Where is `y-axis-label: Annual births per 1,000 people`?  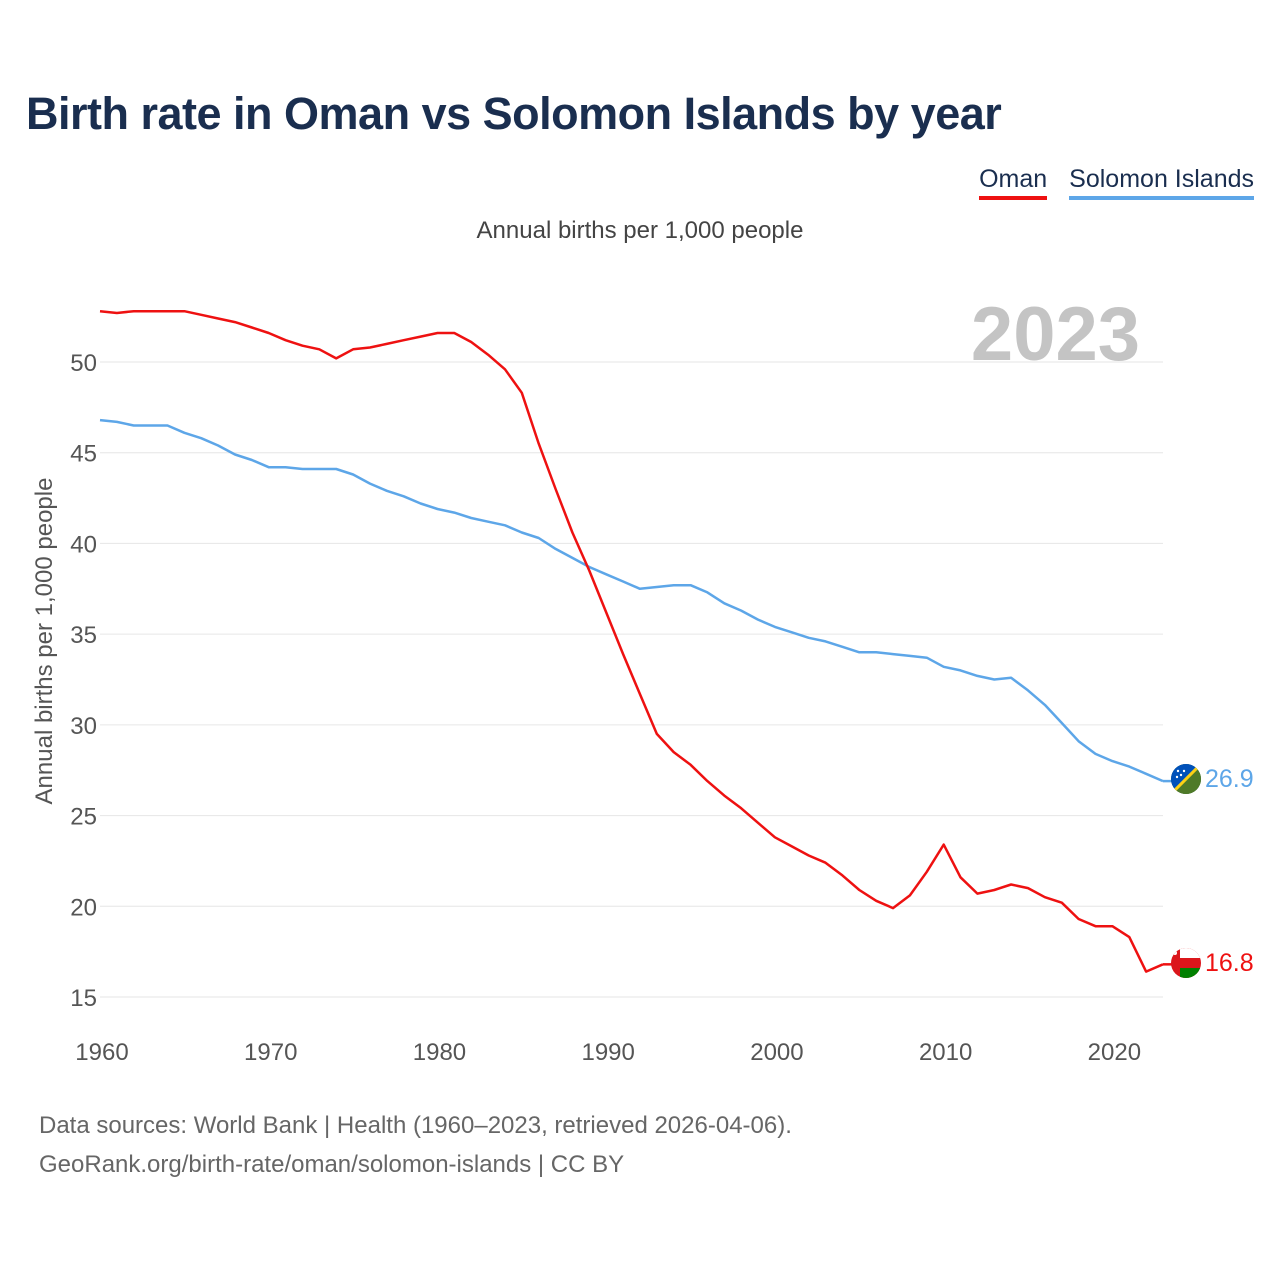 y-axis-label: Annual births per 1,000 people is located at coordinates (44, 641).